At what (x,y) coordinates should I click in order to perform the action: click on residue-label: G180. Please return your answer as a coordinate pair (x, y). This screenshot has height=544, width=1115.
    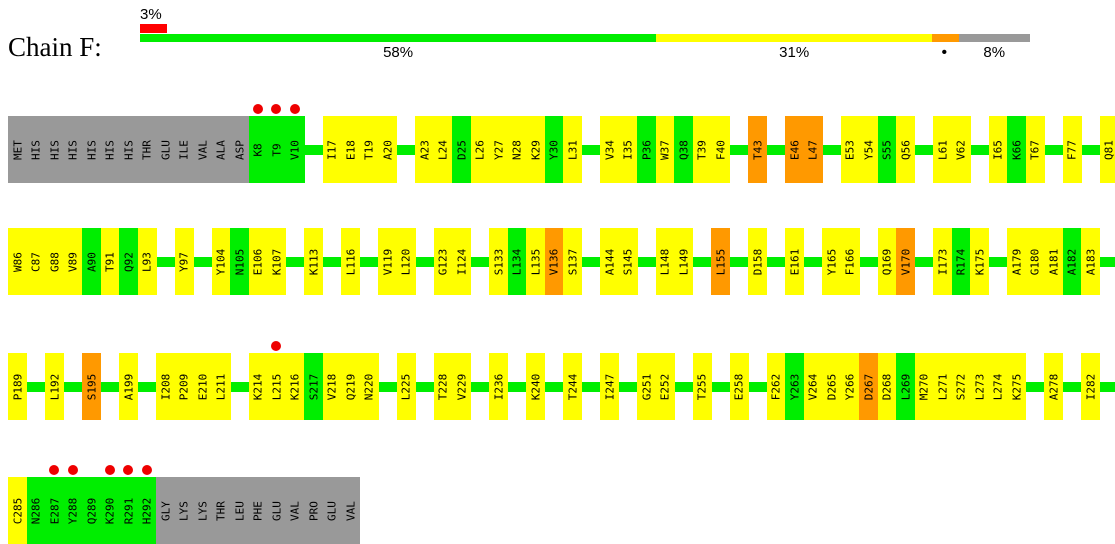
    Looking at the image, I should click on (1035, 261).